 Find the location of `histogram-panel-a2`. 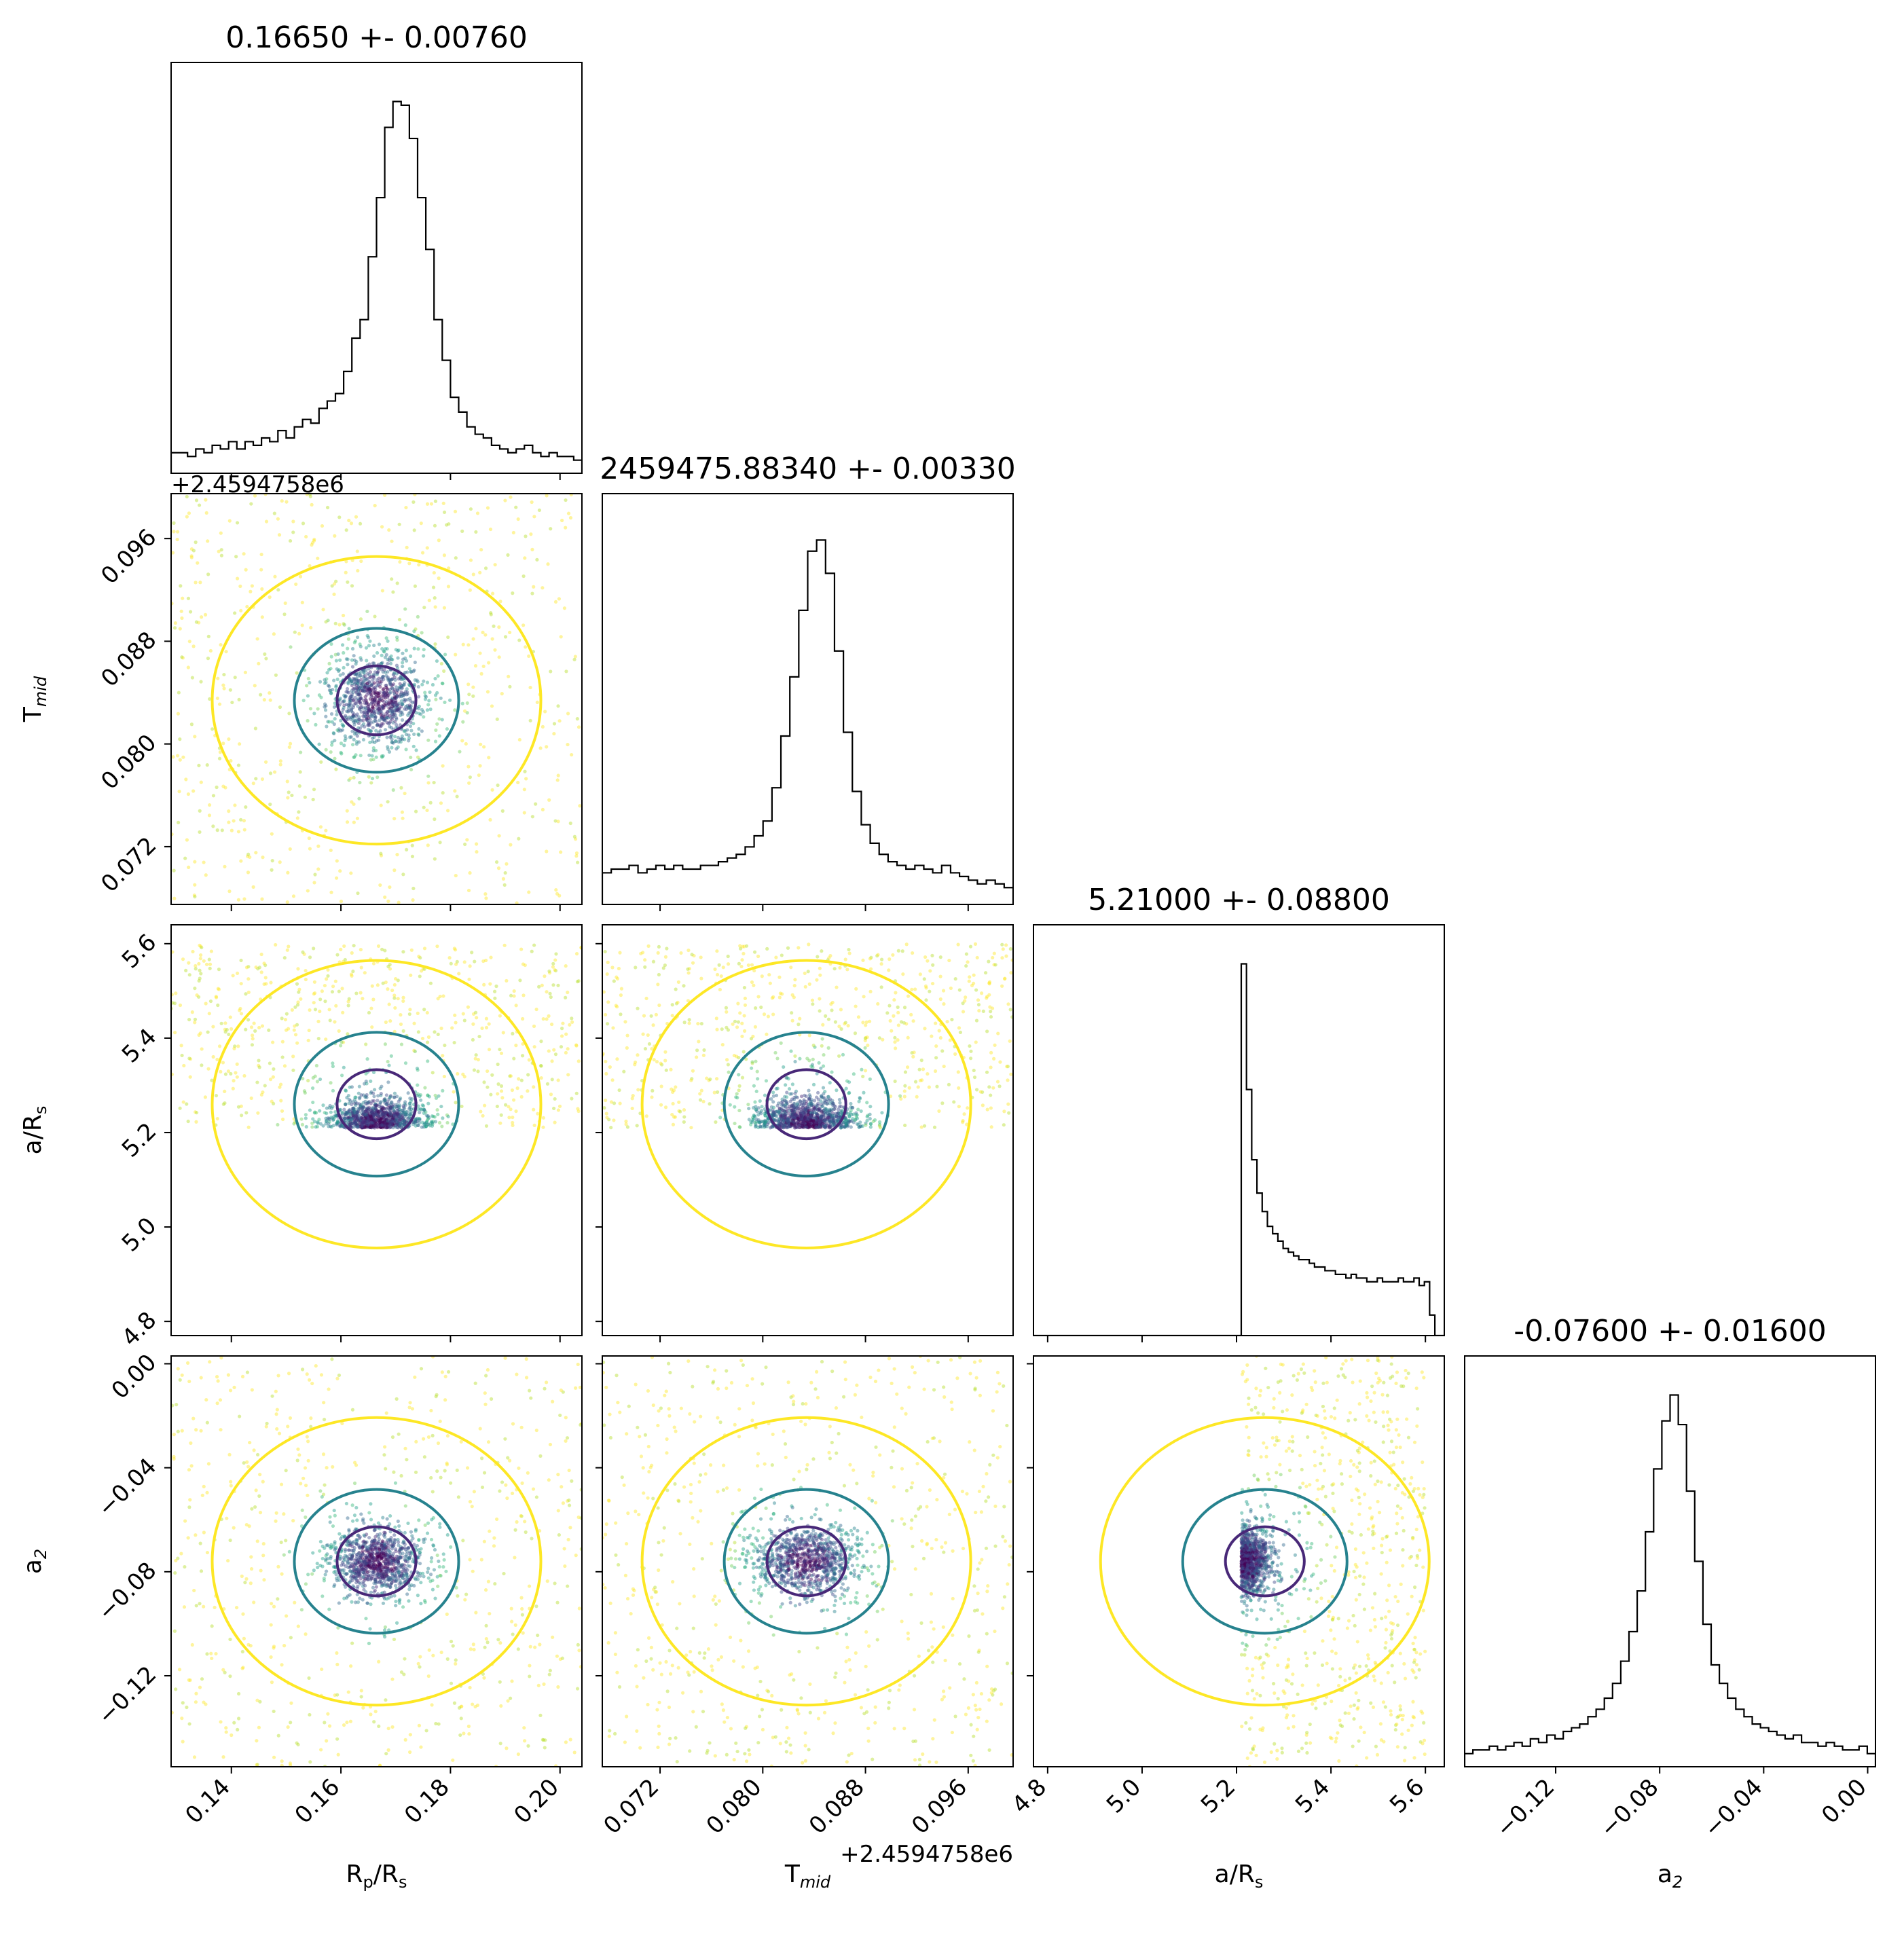

histogram-panel-a2 is located at coordinates (1670, 1564).